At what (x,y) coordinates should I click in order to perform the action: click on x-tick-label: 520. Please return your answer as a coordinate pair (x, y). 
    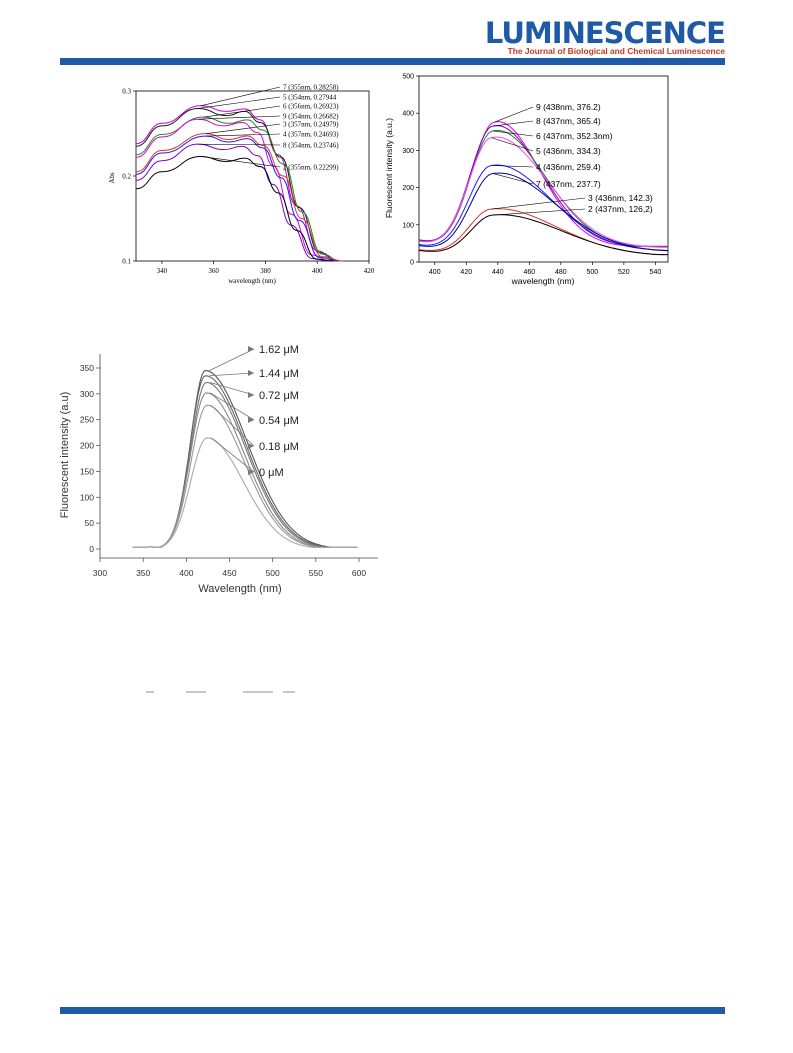
    Looking at the image, I should click on (624, 272).